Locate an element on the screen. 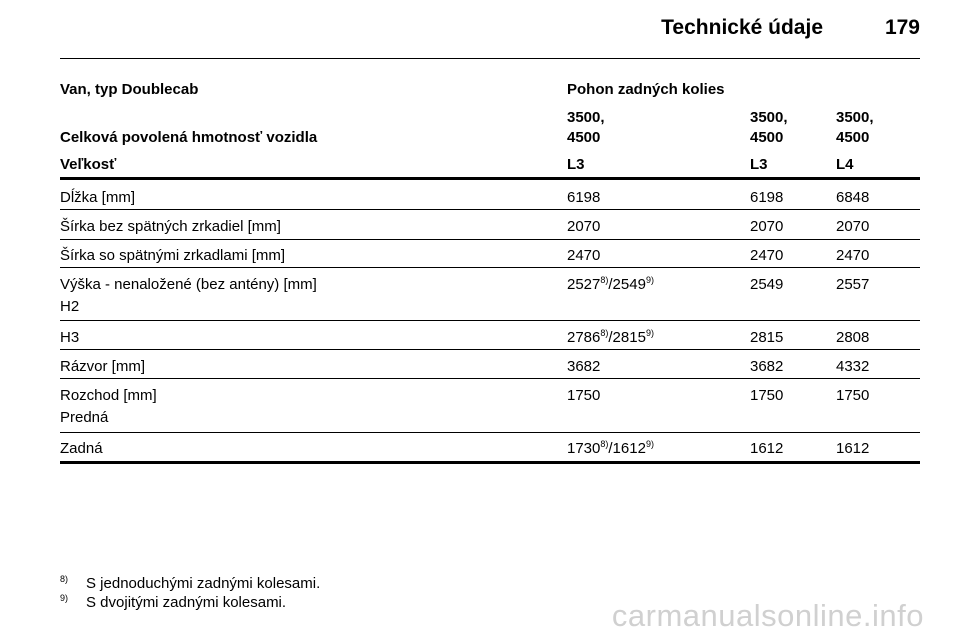 This screenshot has height=642, width=960. table-cell: 17308)/16129) is located at coordinates (610, 448).